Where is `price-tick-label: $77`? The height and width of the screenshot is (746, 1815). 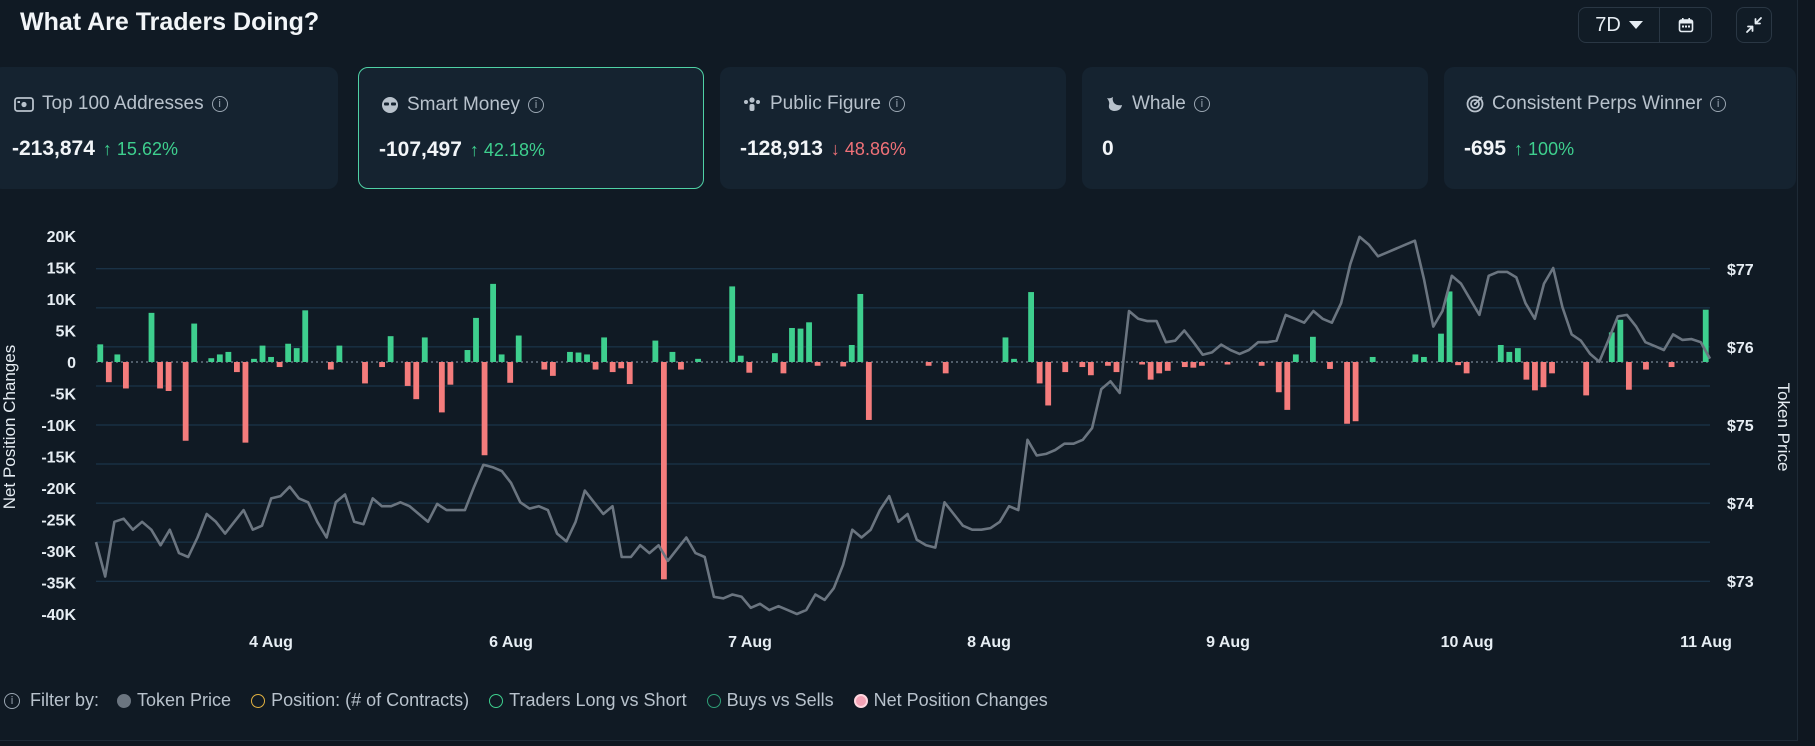
price-tick-label: $77 is located at coordinates (1740, 270).